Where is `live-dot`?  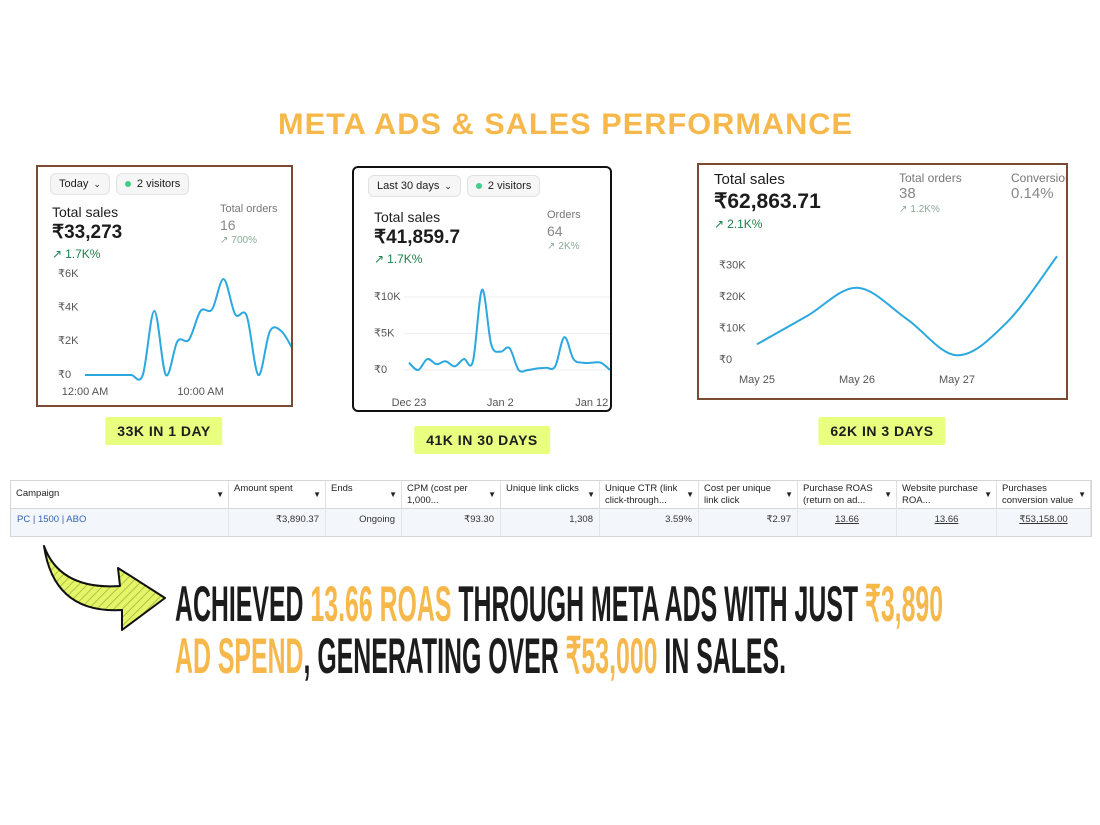 live-dot is located at coordinates (478, 186).